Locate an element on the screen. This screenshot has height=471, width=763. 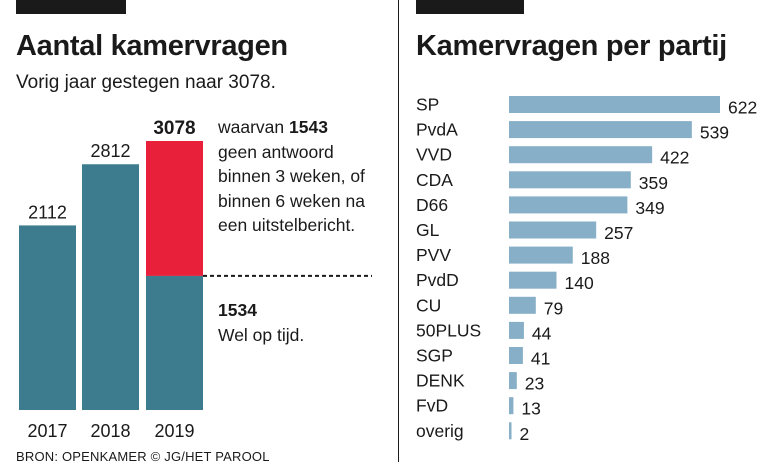
party-bar-50plus is located at coordinates (516, 330).